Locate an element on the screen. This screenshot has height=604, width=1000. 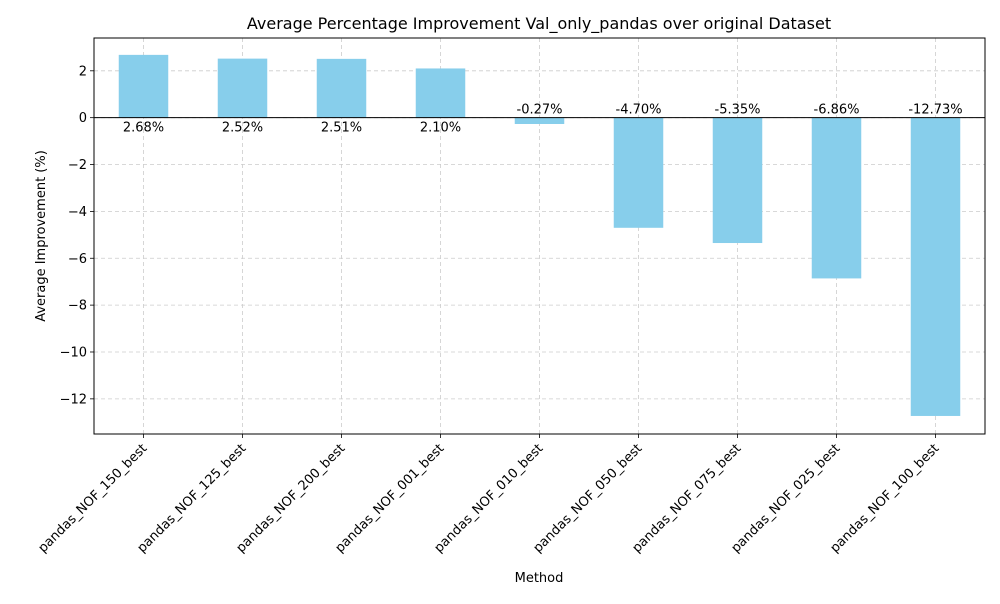
bar-value-label: -6.86% is located at coordinates (837, 110).